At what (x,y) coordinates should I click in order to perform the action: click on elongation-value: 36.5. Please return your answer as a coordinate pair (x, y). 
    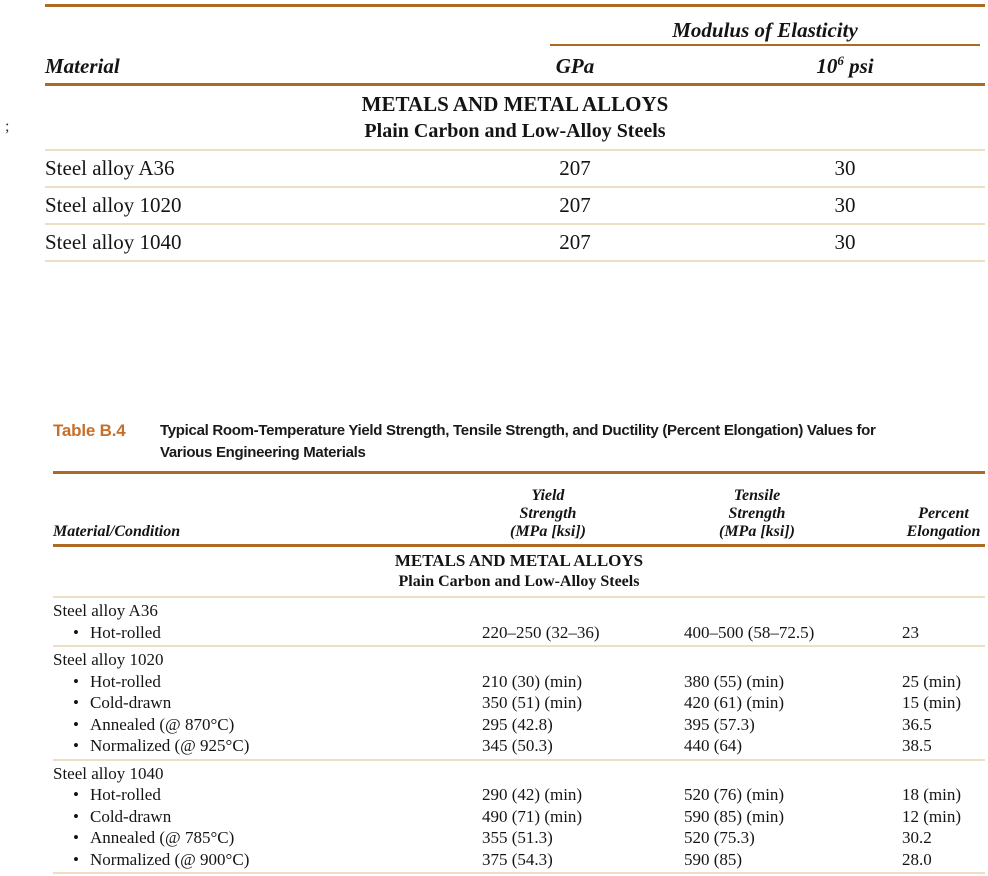
    Looking at the image, I should click on (917, 724).